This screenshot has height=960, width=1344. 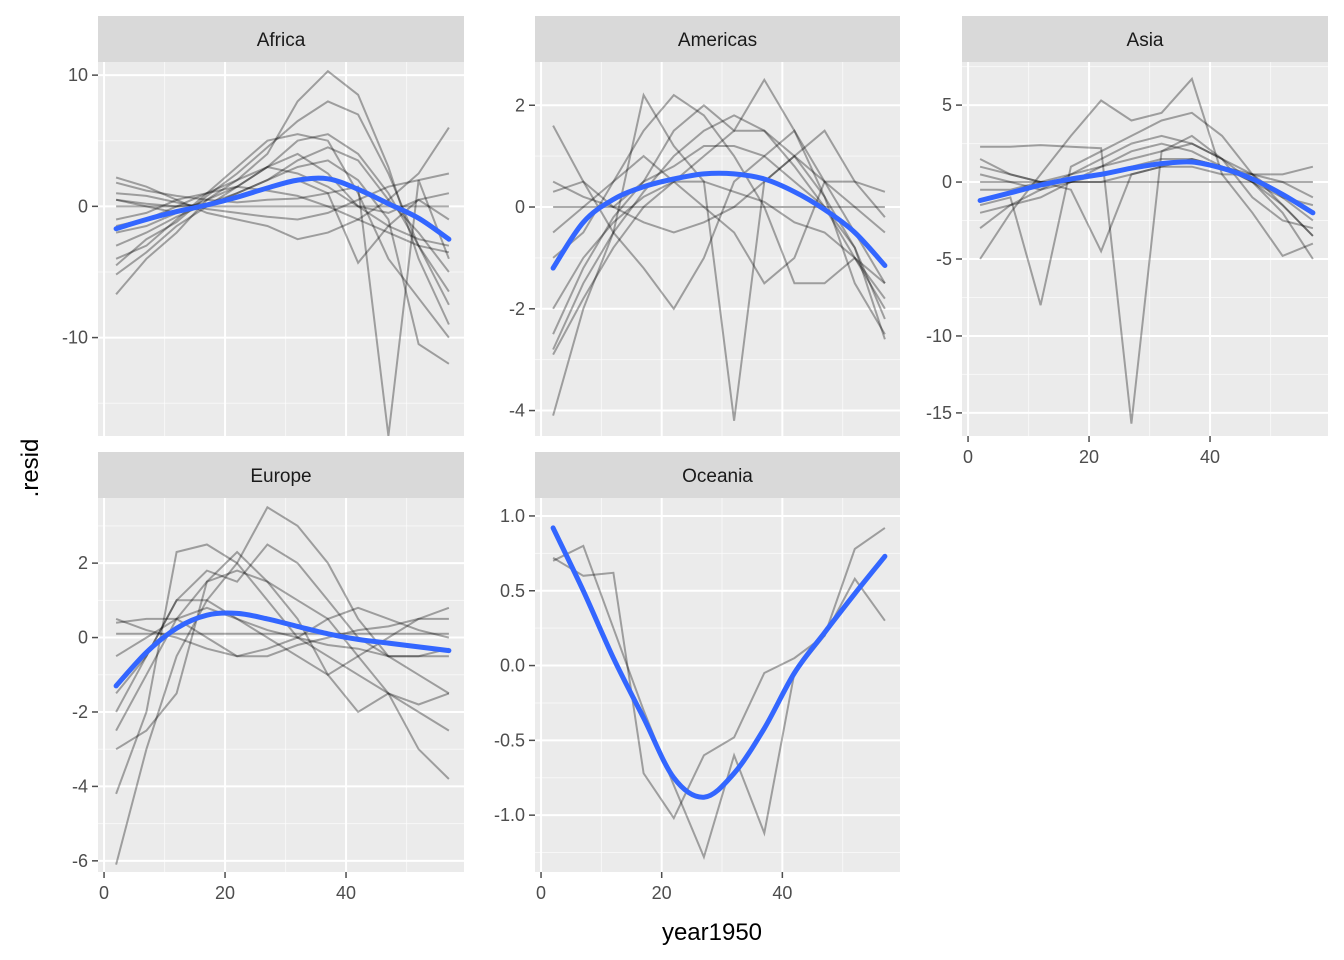 I want to click on strip-label-africa: Africa, so click(x=281, y=40).